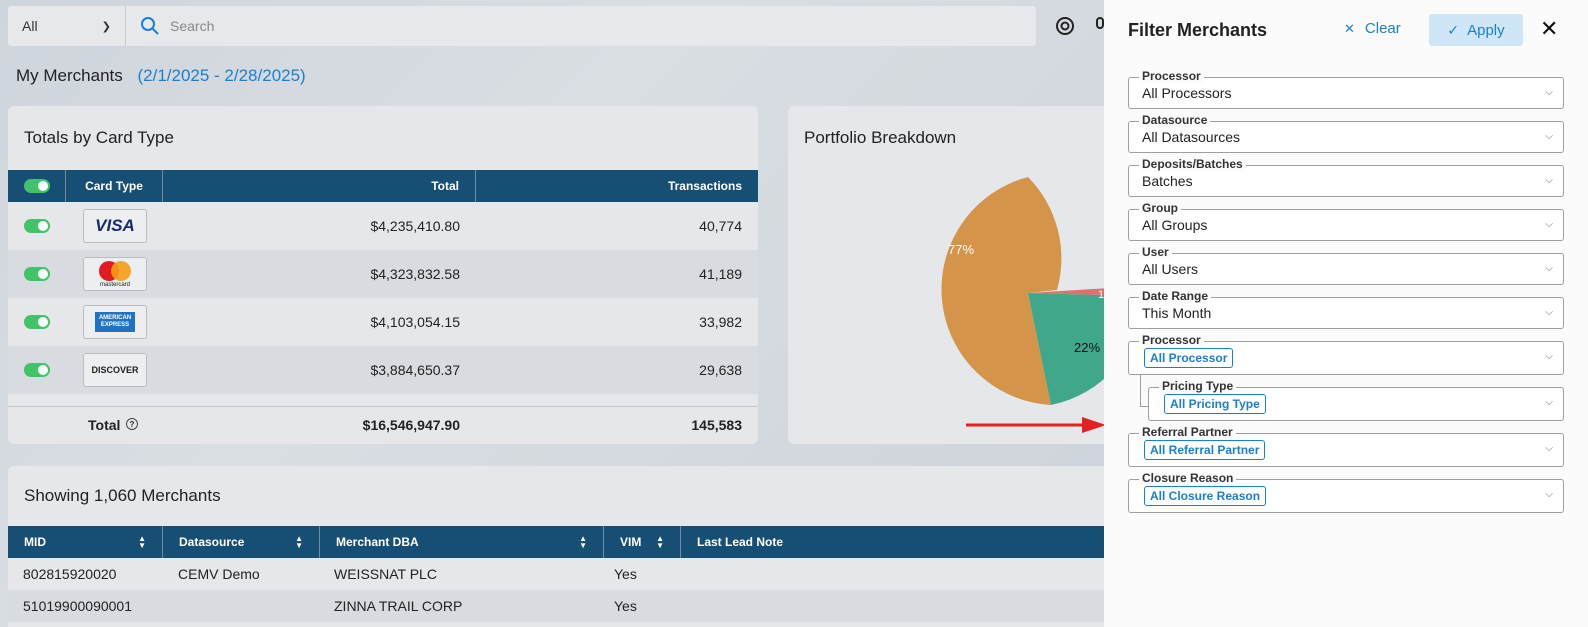 The width and height of the screenshot is (1588, 627). What do you see at coordinates (69, 75) in the screenshot?
I see `page-title-text: My Merchants` at bounding box center [69, 75].